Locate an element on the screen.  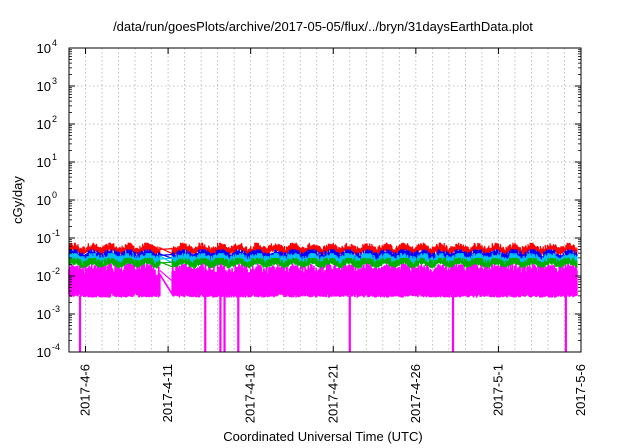
y-tick-label: 10 4 is located at coordinates (47, 47).